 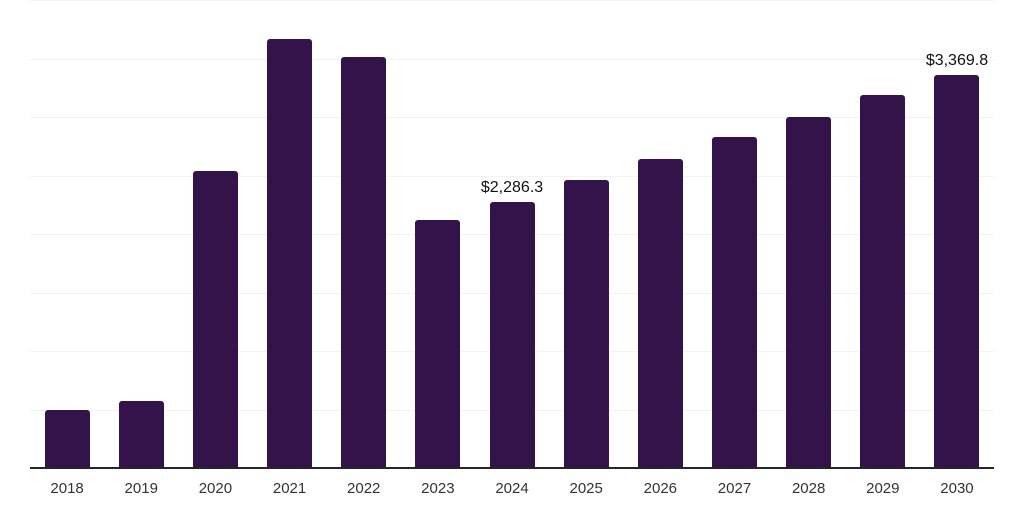 What do you see at coordinates (957, 488) in the screenshot?
I see `x-axis-tick-label-2030: 2030` at bounding box center [957, 488].